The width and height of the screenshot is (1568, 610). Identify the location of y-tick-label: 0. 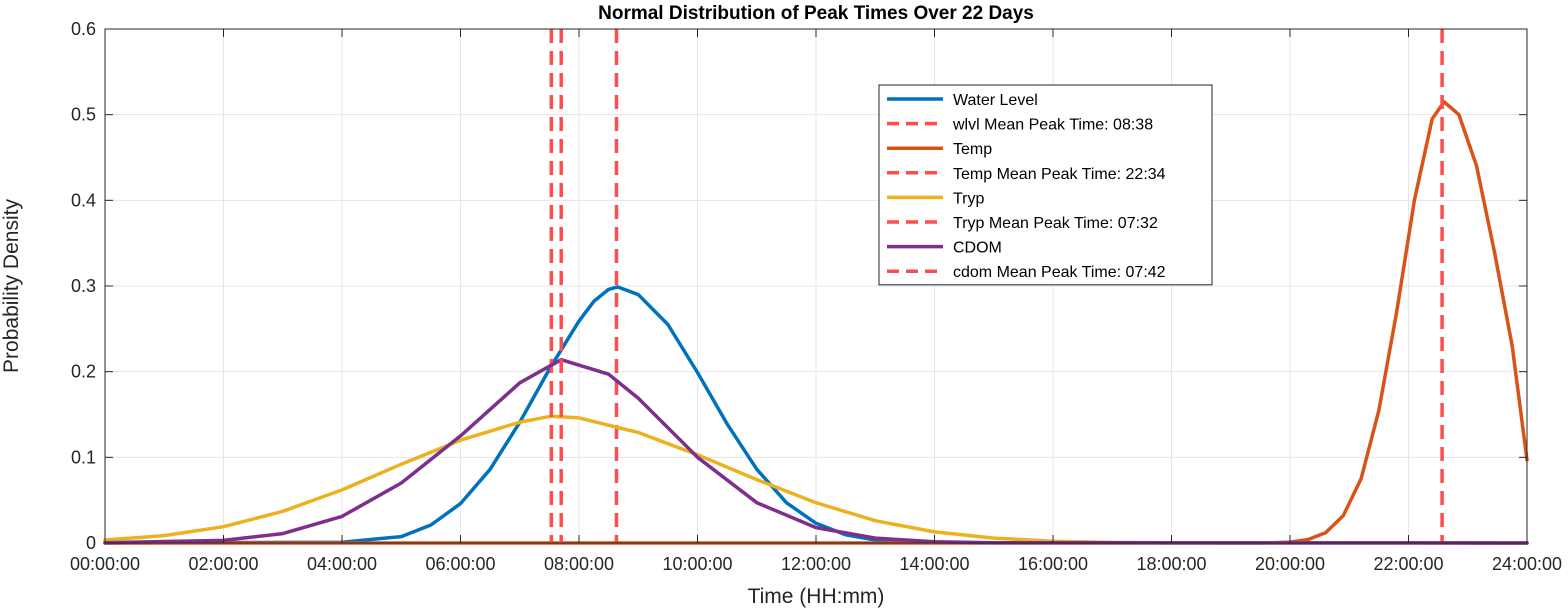
(91, 543).